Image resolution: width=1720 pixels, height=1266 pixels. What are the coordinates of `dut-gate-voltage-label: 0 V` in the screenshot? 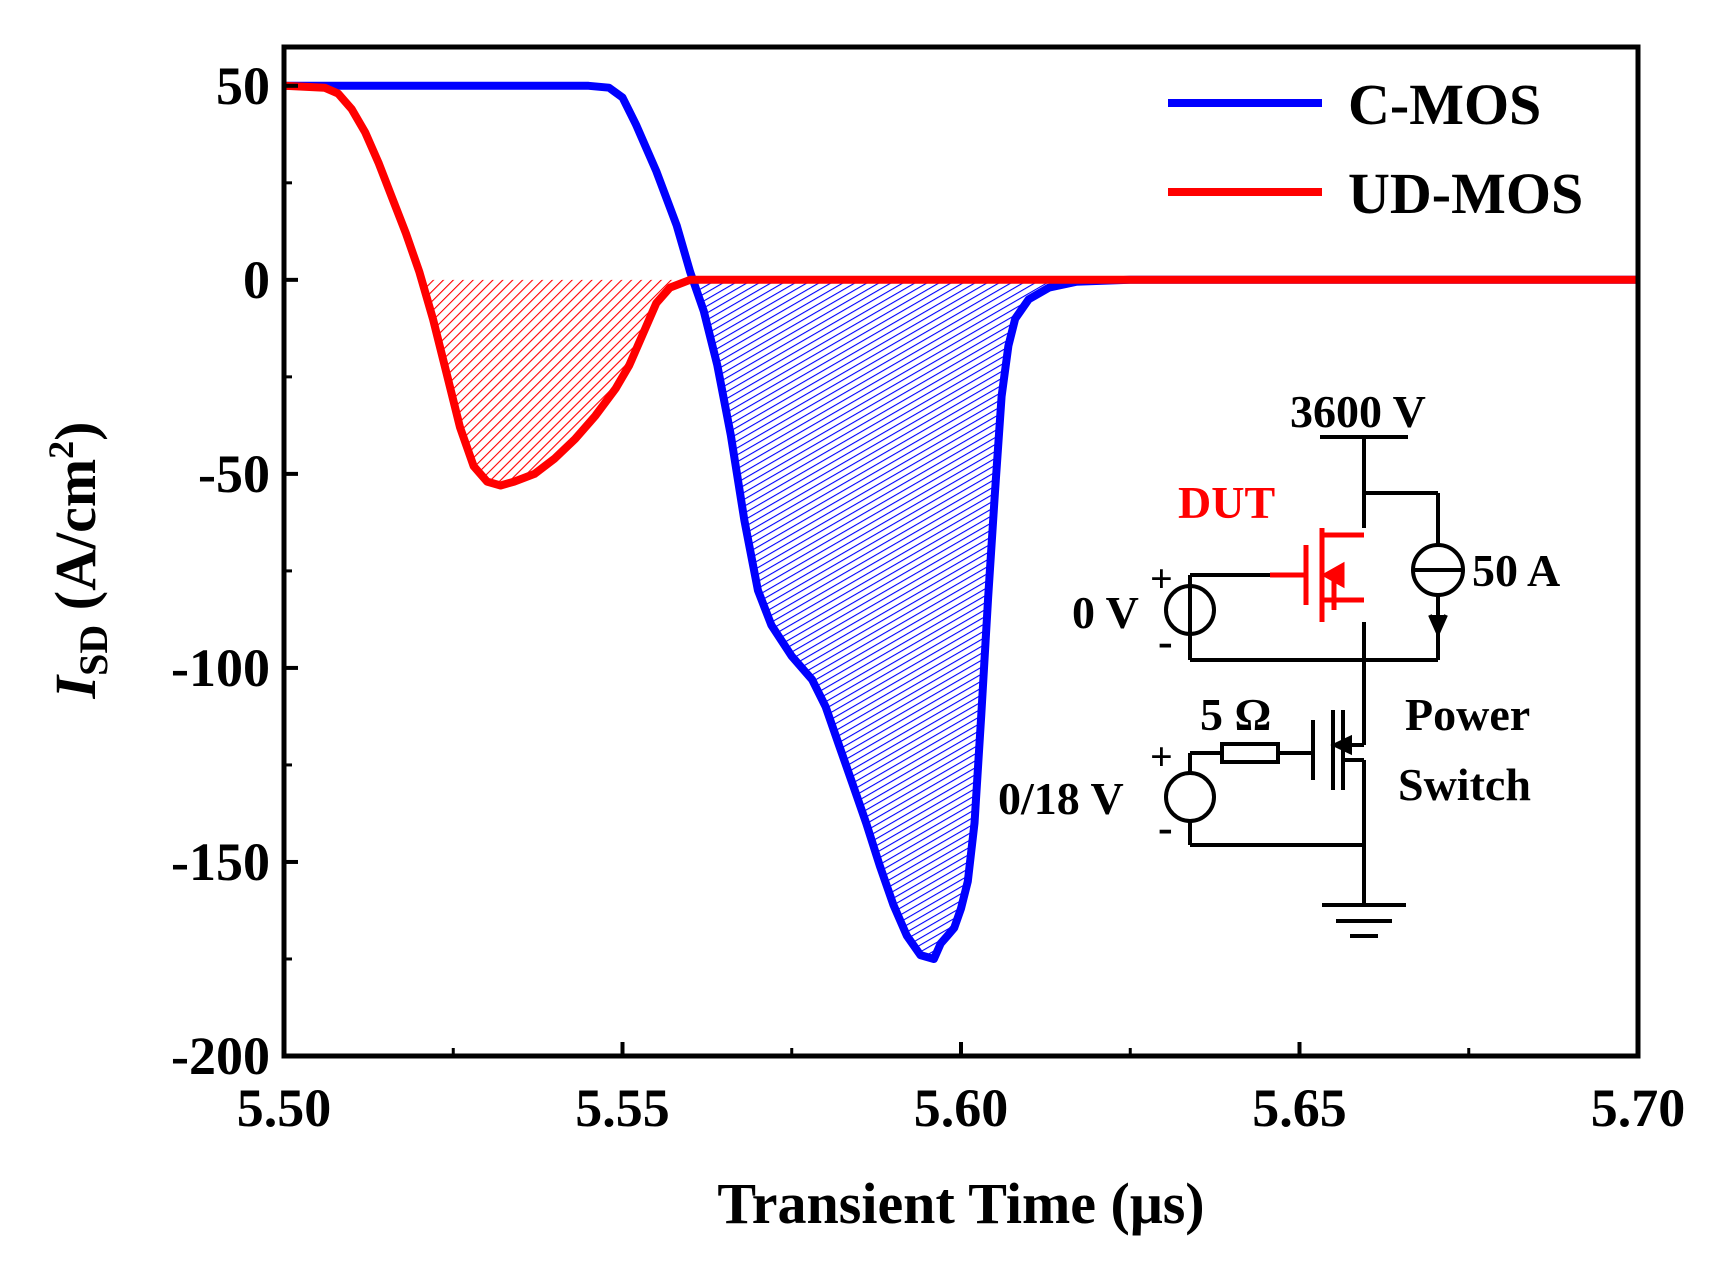 It's located at (1105, 612).